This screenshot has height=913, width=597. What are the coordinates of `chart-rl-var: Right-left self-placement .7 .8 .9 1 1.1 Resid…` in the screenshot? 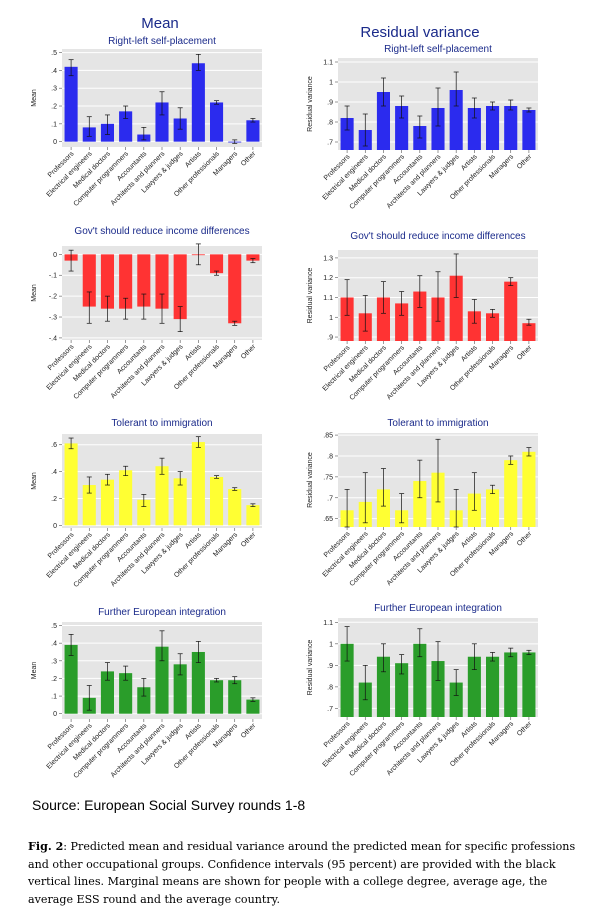 It's located at (422, 127).